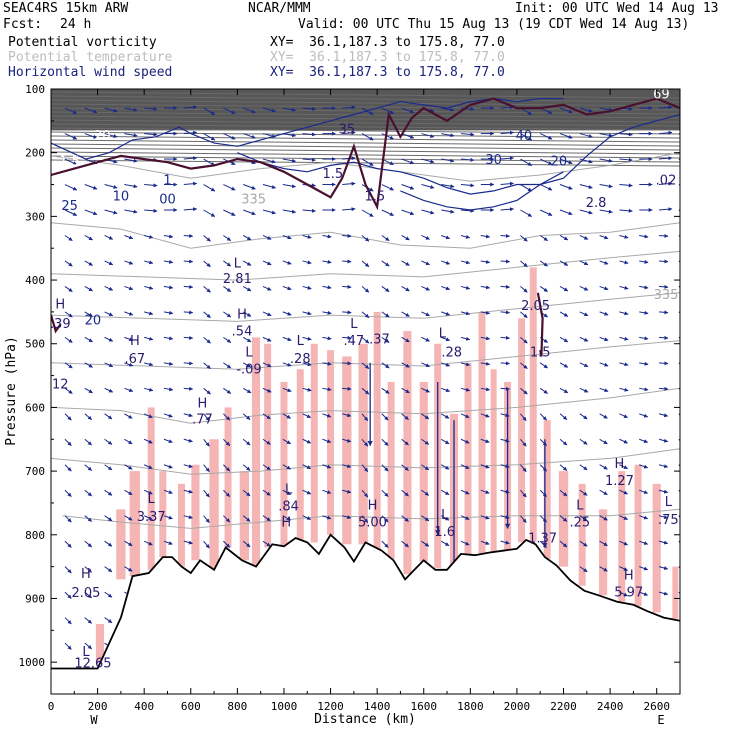  Describe the element at coordinates (330, 706) in the screenshot. I see `x-tick-label: 1200` at that location.